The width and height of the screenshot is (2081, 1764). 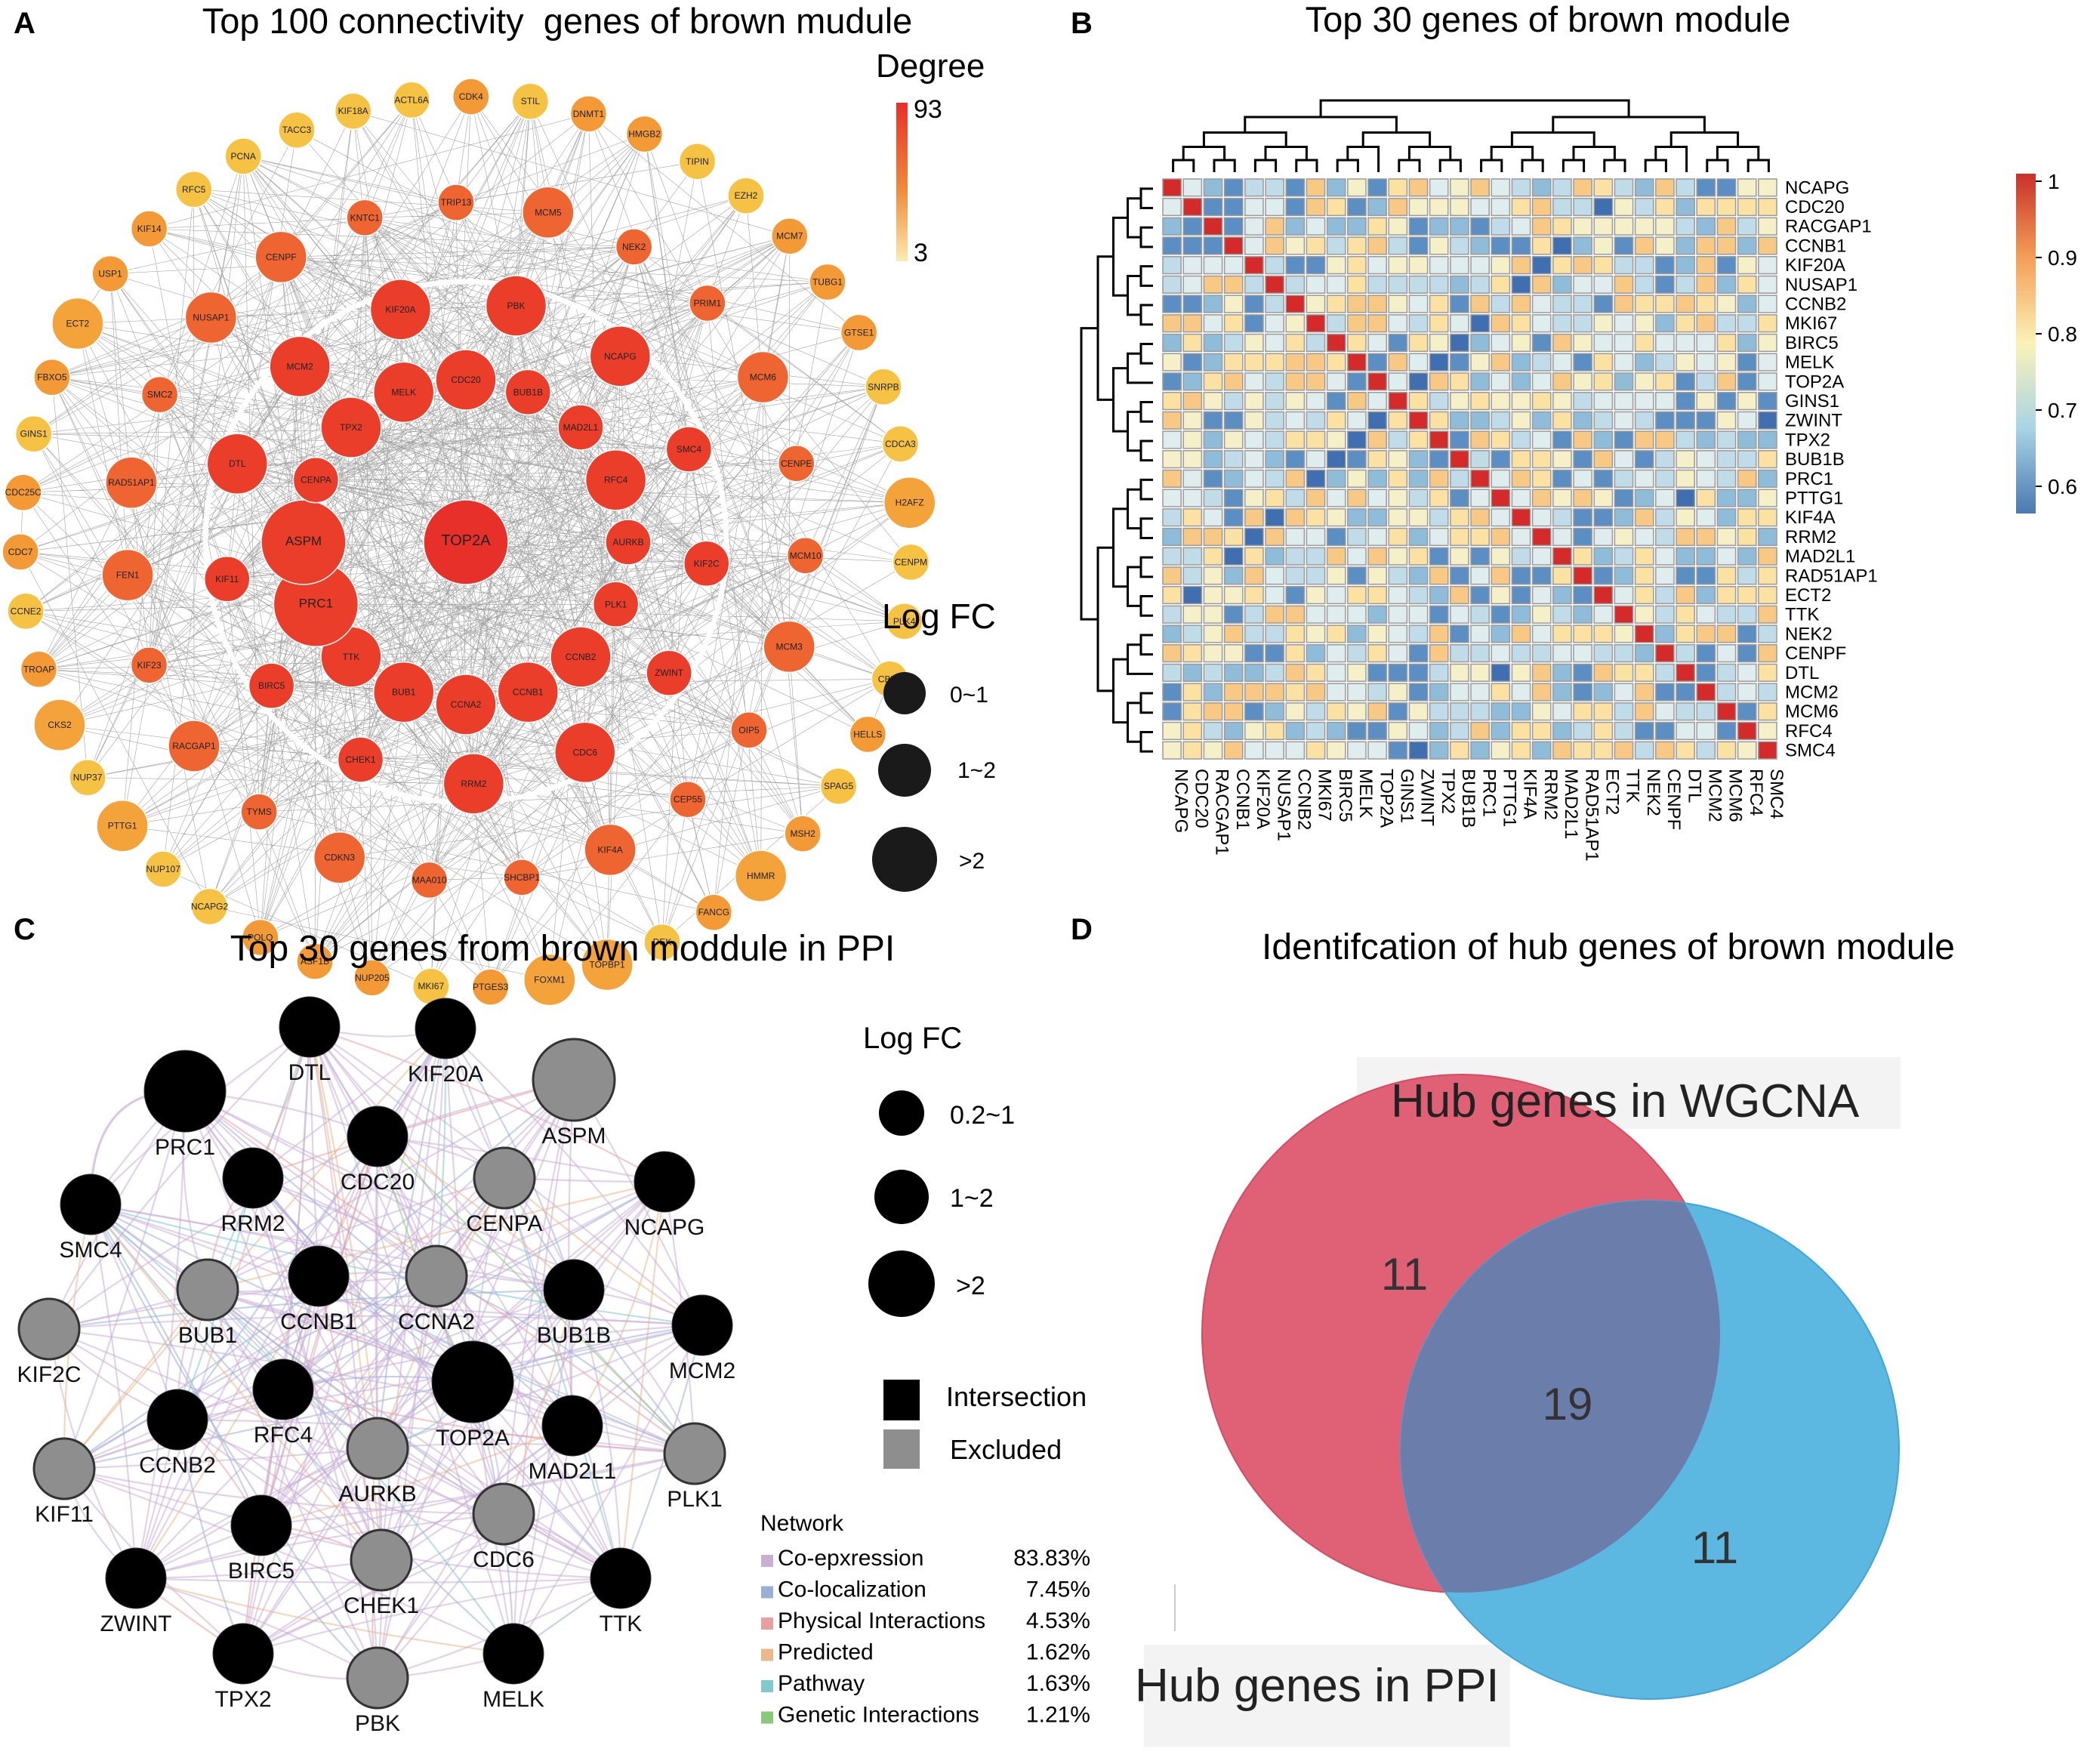 What do you see at coordinates (911, 562) in the screenshot?
I see `gene-node-cenpm: CENPM` at bounding box center [911, 562].